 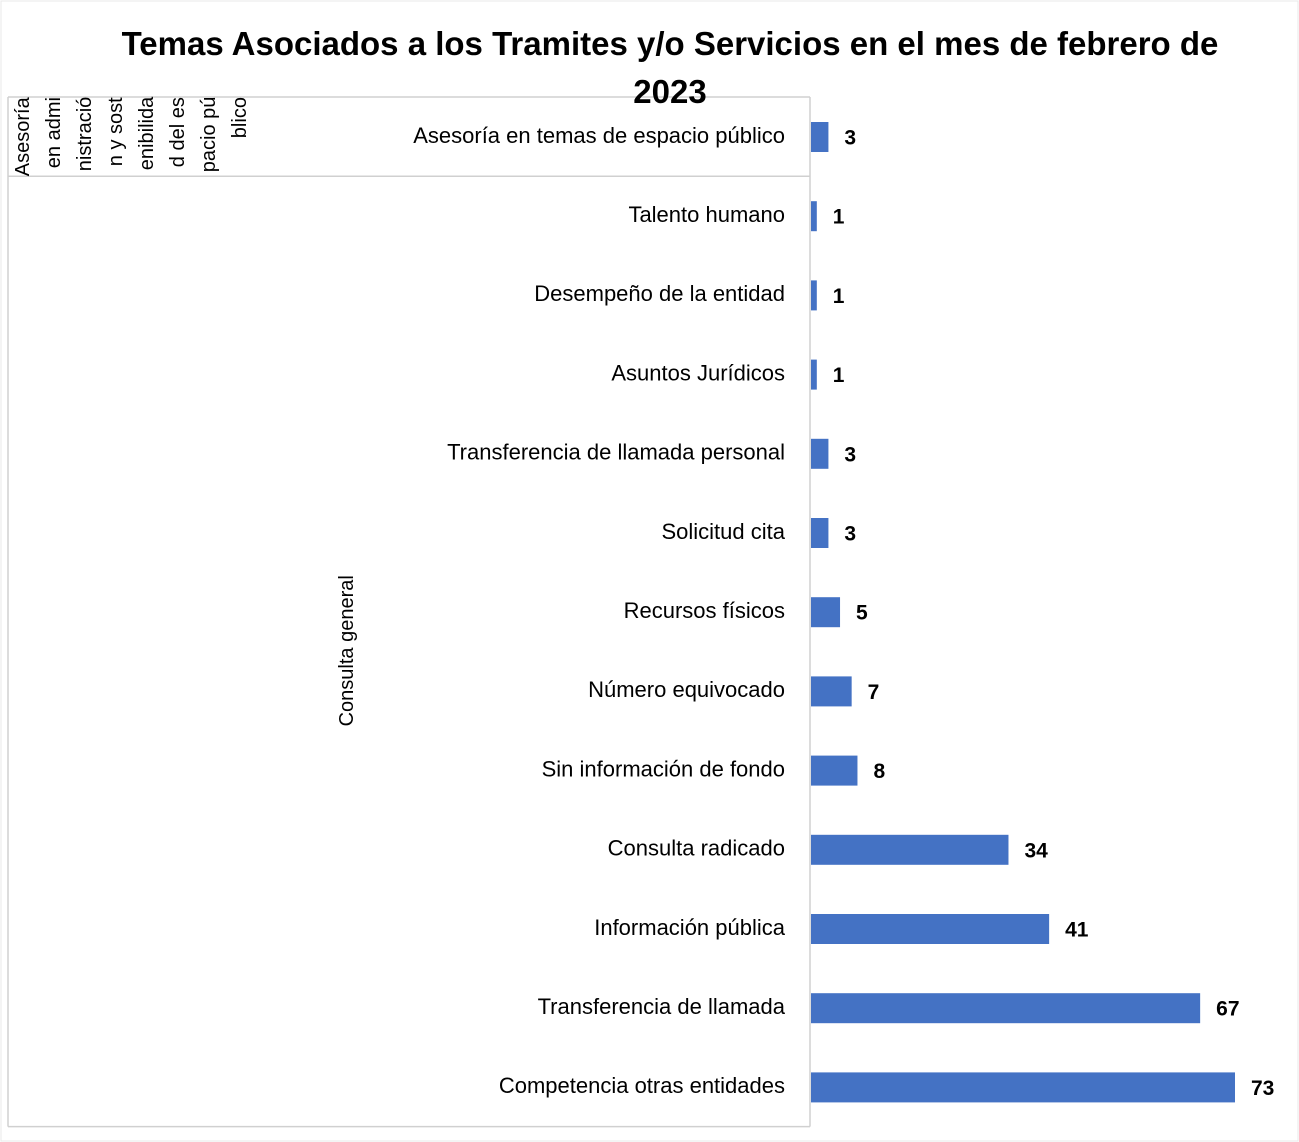 What do you see at coordinates (347, 651) in the screenshot?
I see `group-label: Consulta general` at bounding box center [347, 651].